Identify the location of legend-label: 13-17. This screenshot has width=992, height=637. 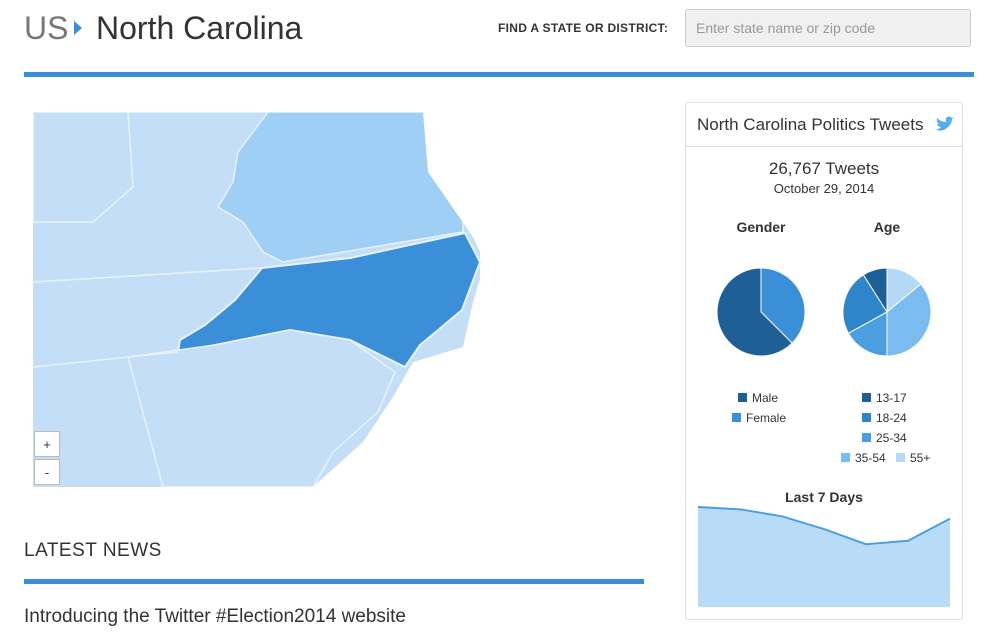
(891, 398).